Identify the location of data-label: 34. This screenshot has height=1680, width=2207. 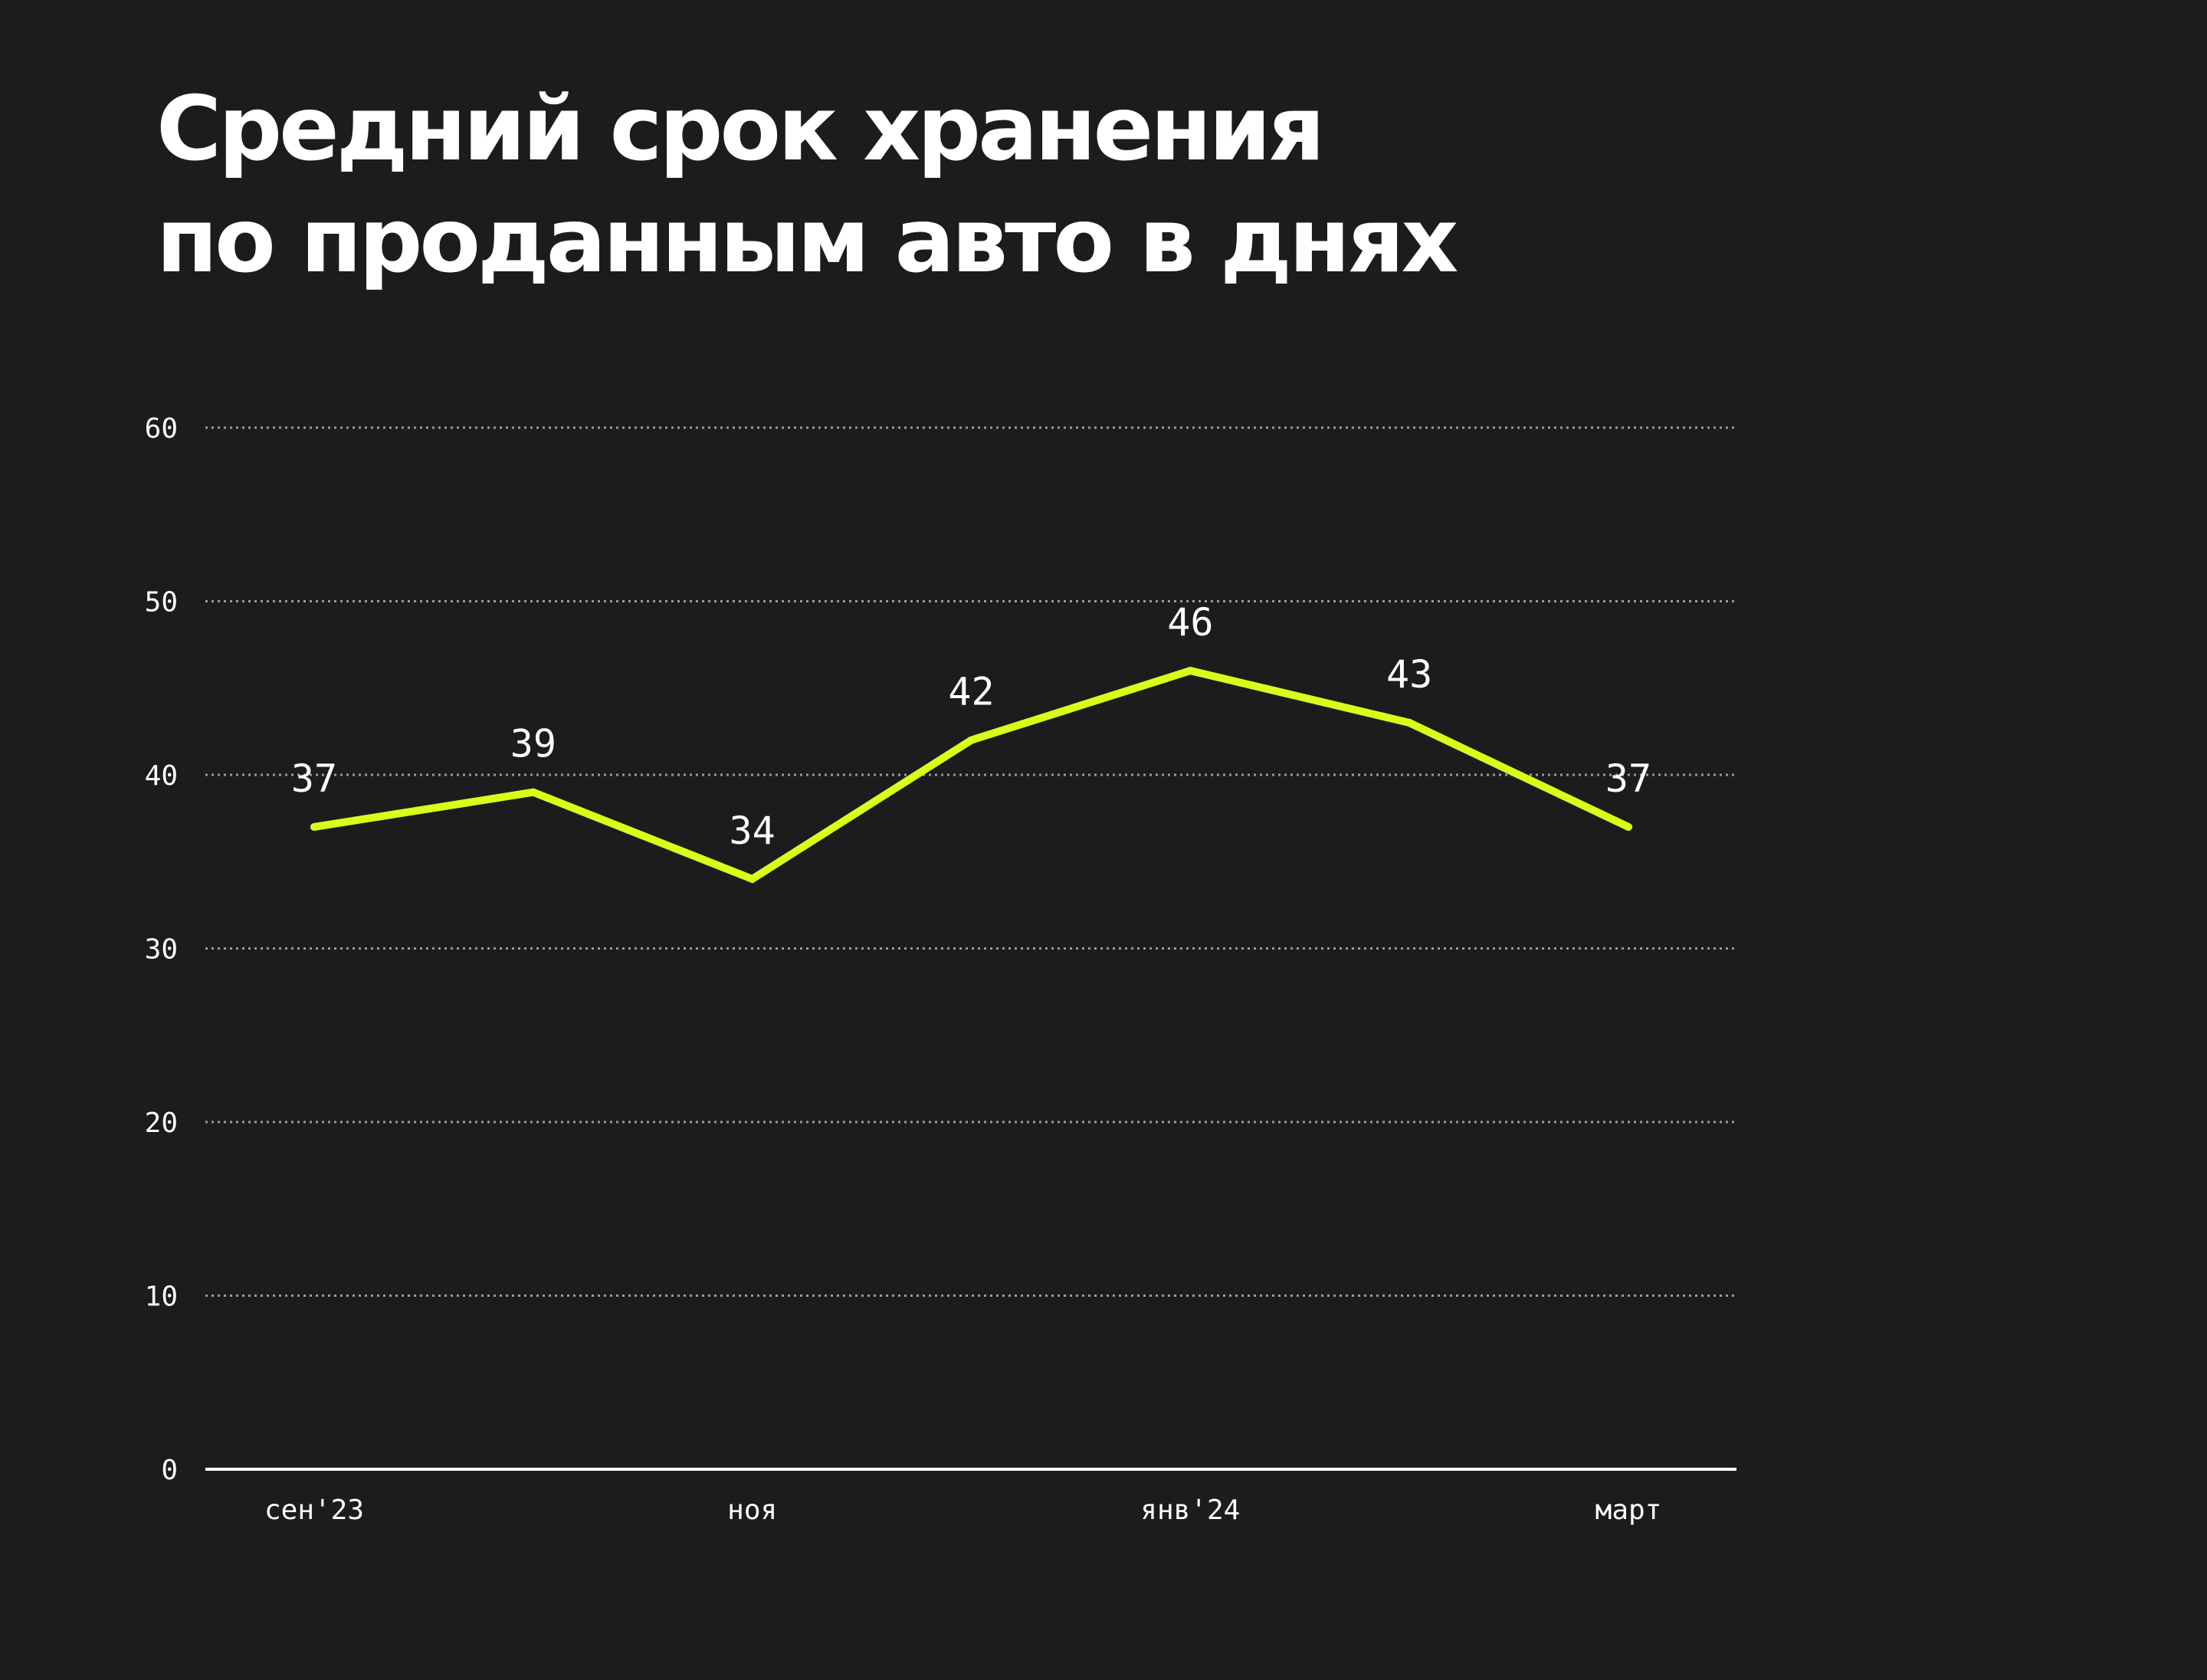
(753, 831).